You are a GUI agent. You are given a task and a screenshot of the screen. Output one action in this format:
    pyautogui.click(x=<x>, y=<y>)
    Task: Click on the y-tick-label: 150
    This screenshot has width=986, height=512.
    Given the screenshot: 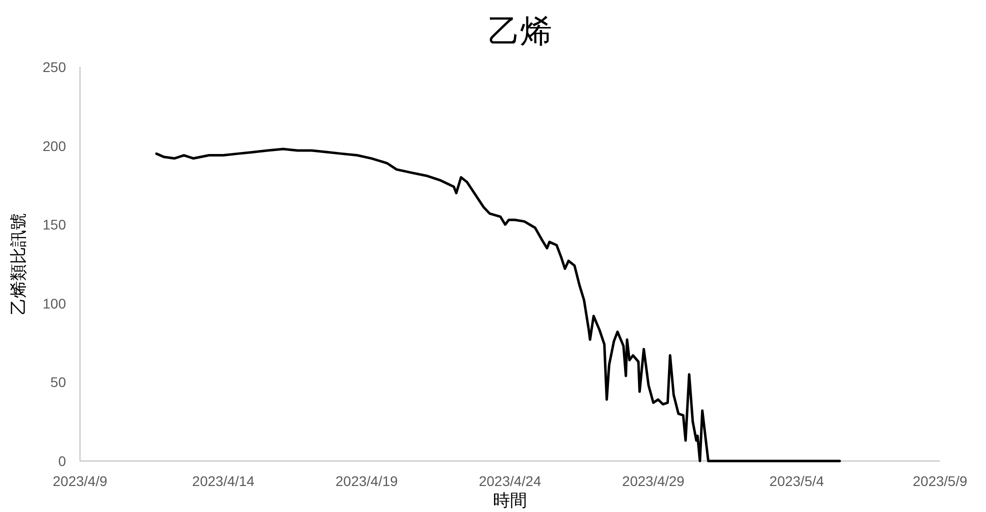 What is the action you would take?
    pyautogui.click(x=54, y=224)
    